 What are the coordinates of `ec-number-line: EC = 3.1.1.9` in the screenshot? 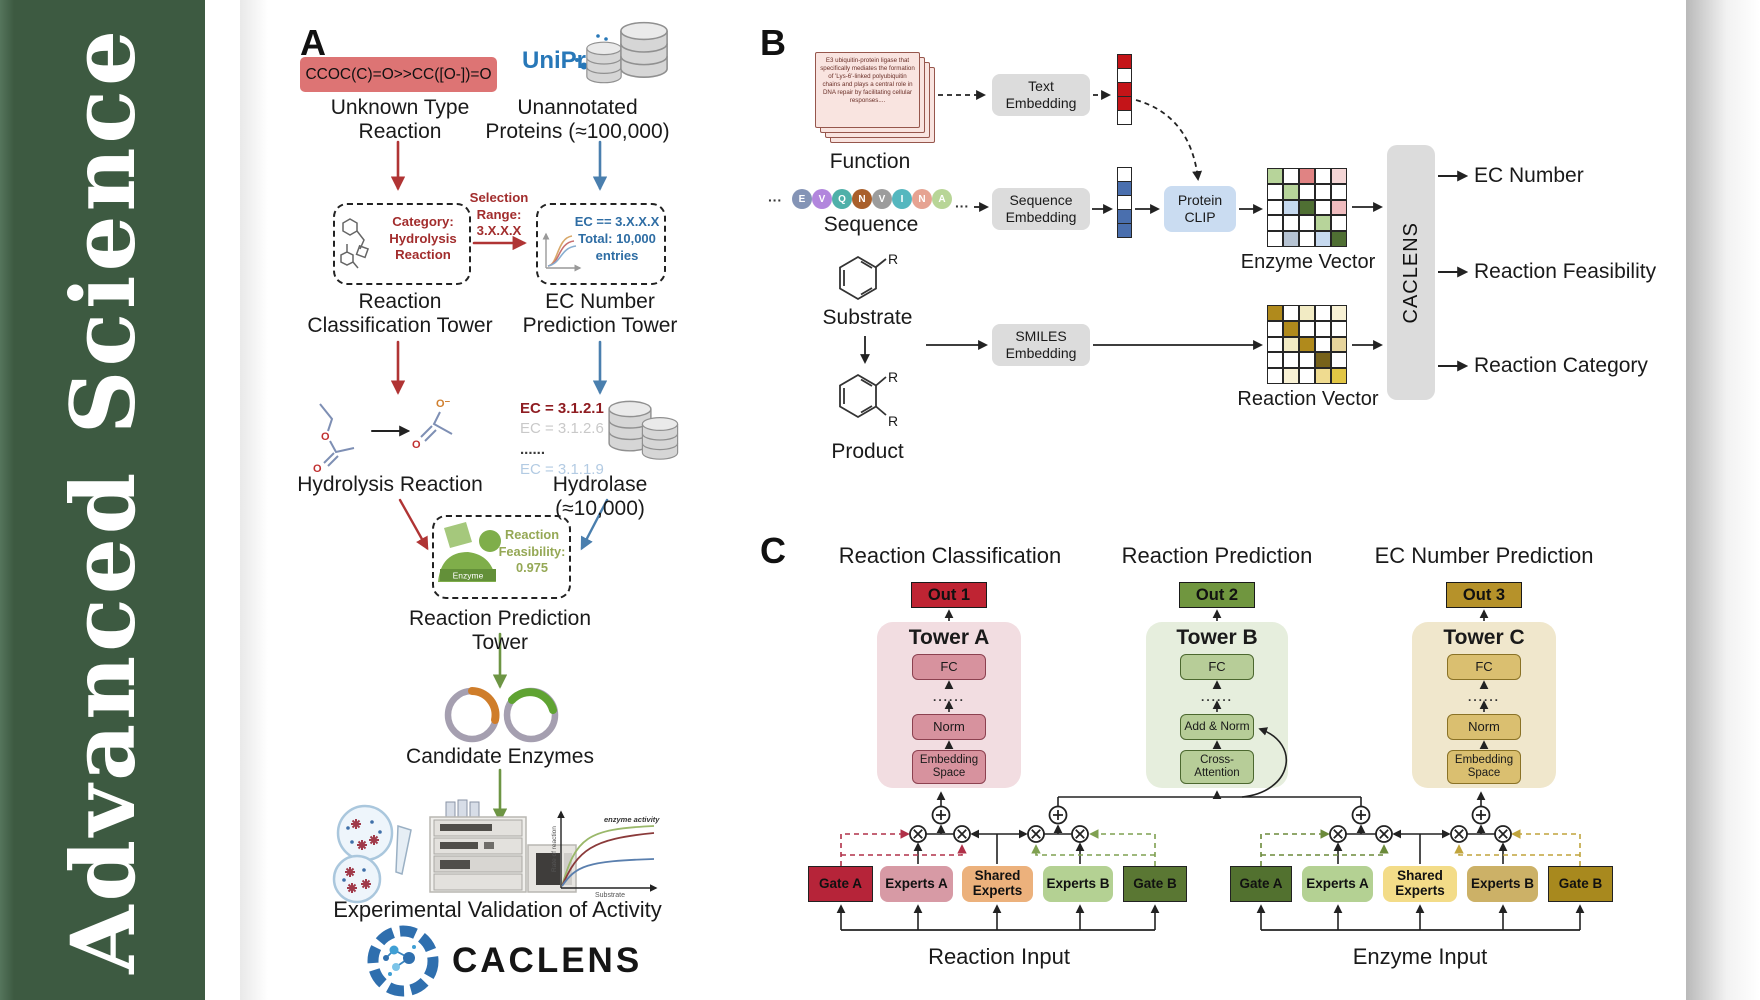 It's located at (562, 469).